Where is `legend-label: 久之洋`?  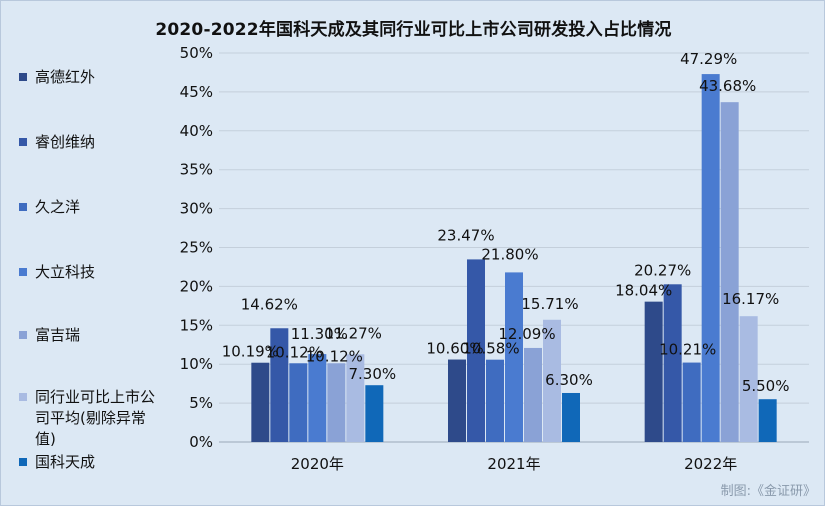 legend-label: 久之洋 is located at coordinates (58, 207).